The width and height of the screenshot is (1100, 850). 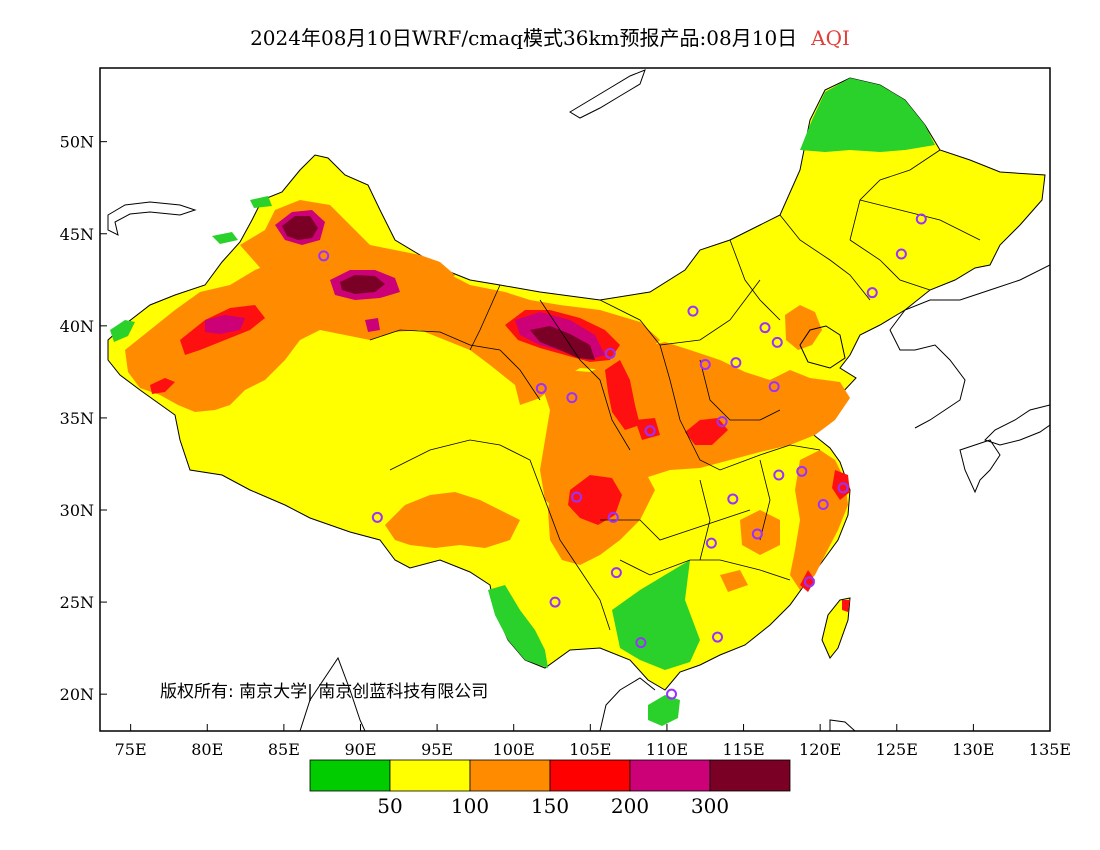 I want to click on x-tick-label: 130E, so click(x=973, y=749).